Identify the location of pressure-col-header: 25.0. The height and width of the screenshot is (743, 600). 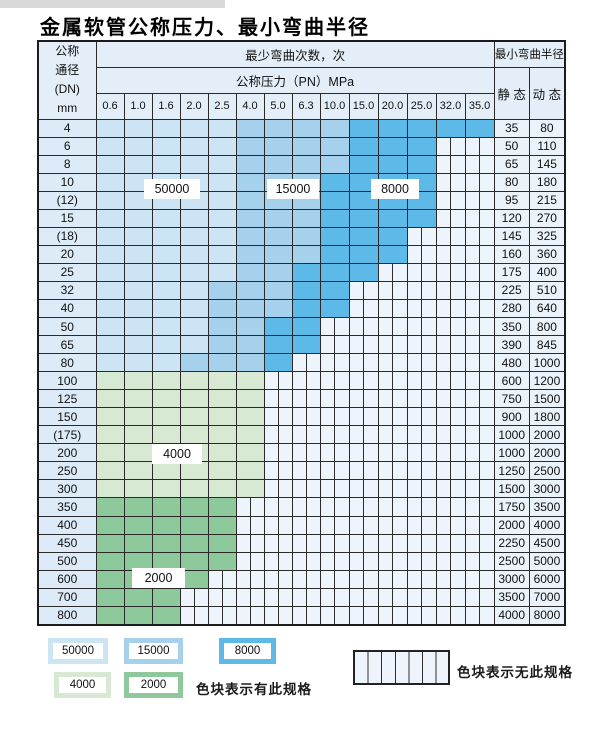
(421, 106).